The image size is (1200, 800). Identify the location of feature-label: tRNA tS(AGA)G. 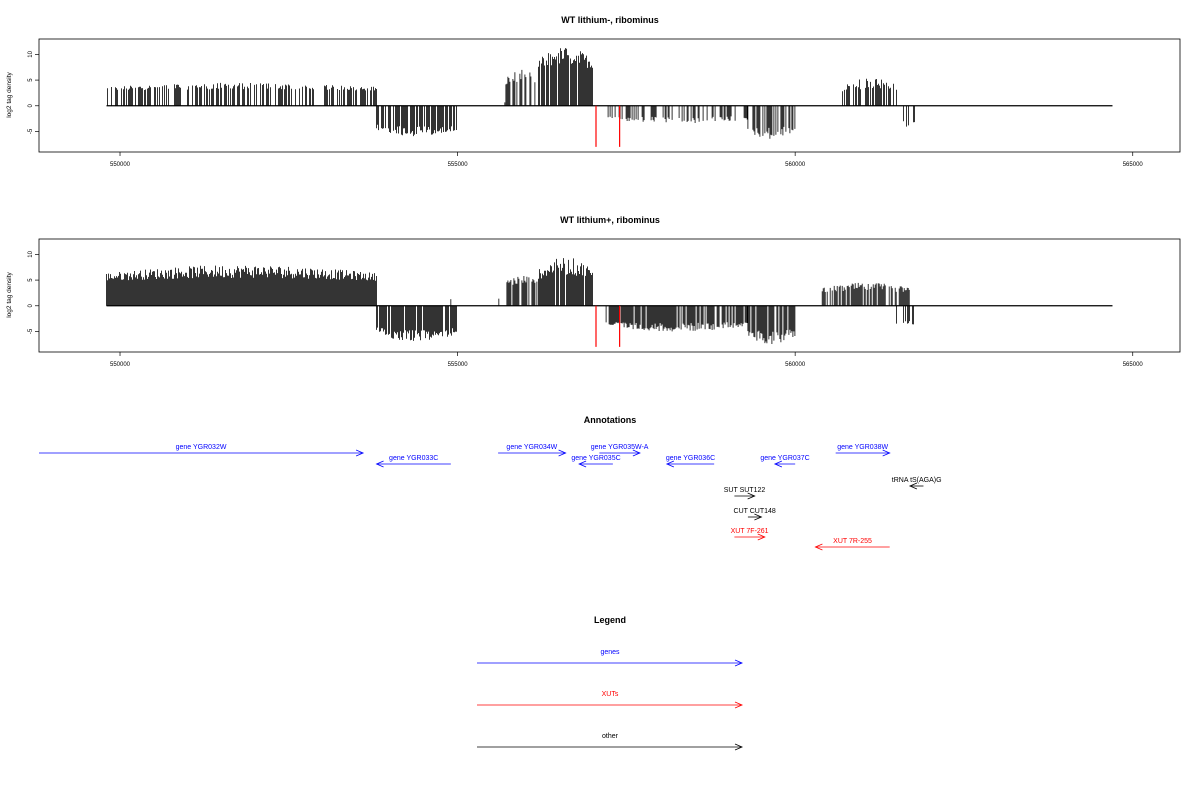
(917, 480).